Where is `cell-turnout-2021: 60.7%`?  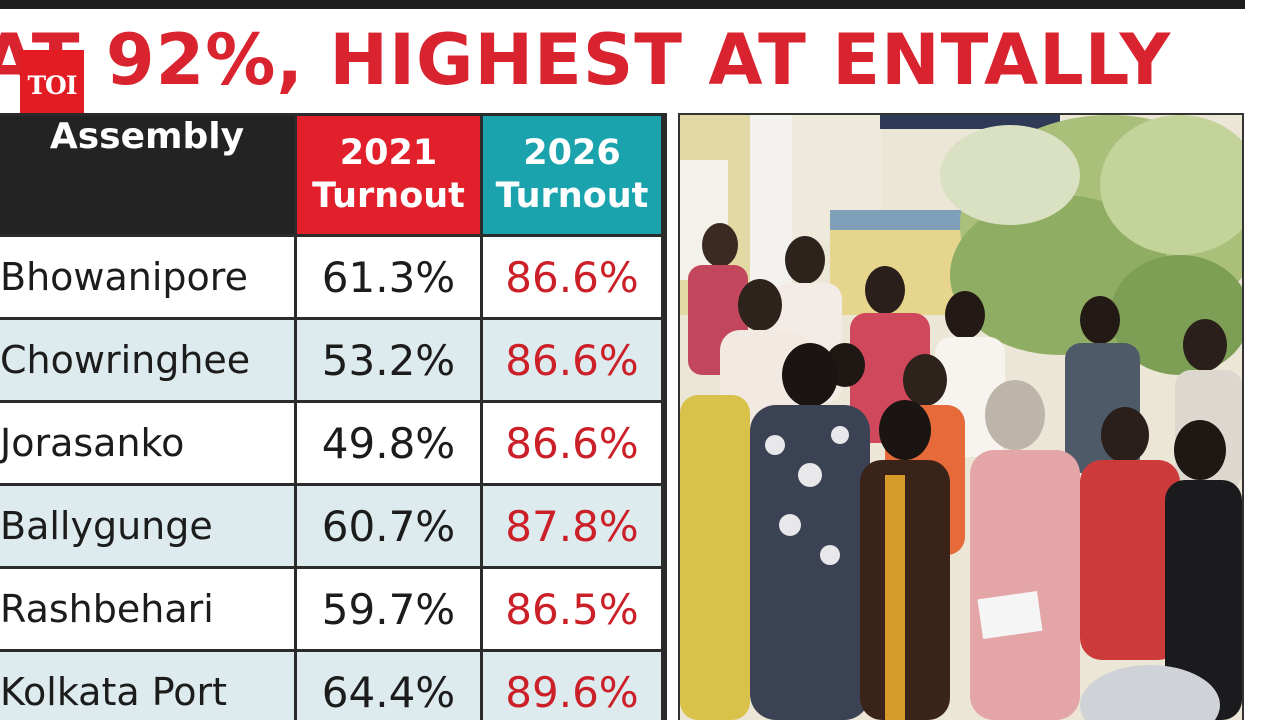
cell-turnout-2021: 60.7% is located at coordinates (388, 526).